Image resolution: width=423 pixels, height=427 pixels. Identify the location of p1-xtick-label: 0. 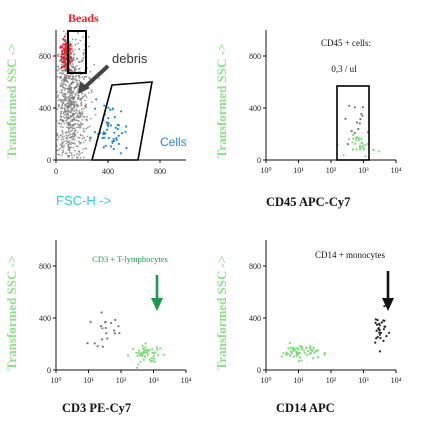
(56, 171).